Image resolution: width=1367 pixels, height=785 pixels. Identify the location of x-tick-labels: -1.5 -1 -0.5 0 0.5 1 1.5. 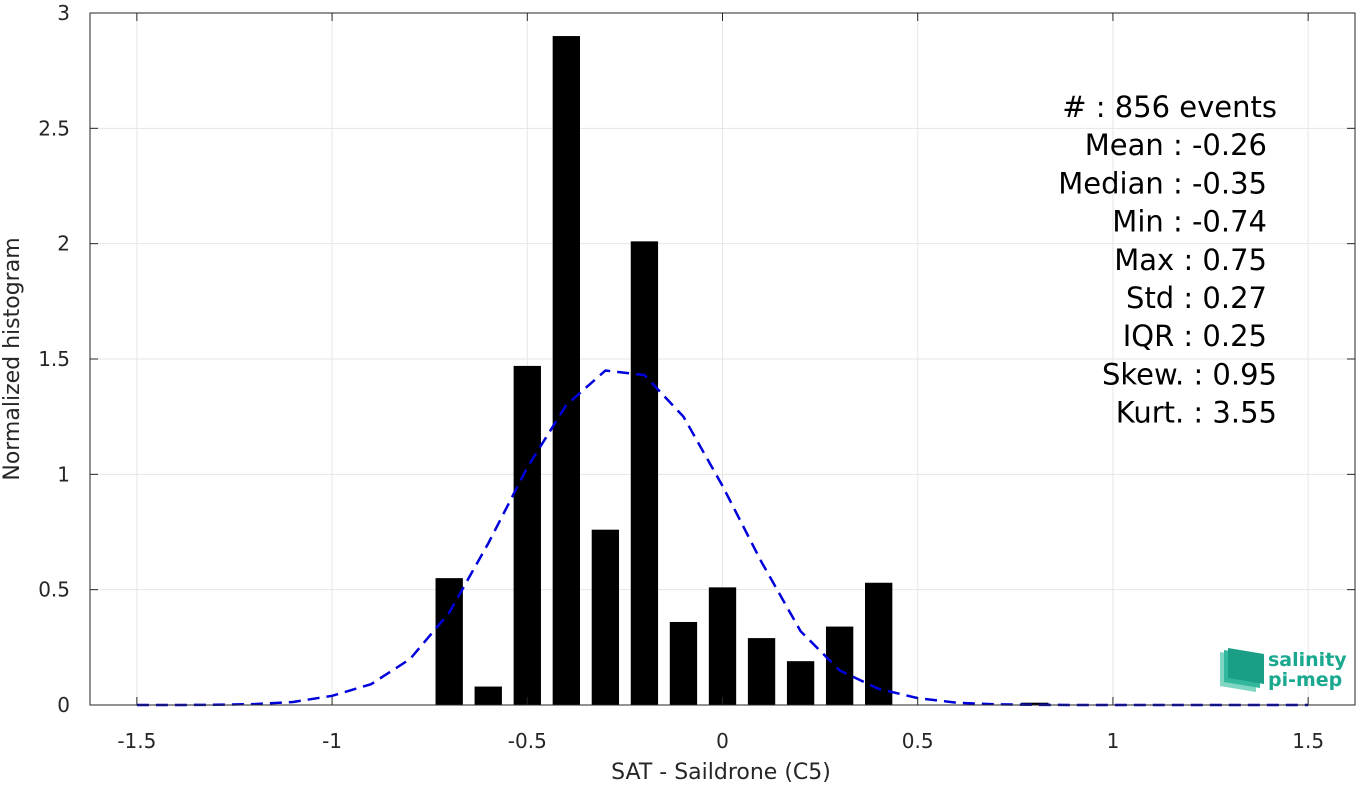
(720, 741).